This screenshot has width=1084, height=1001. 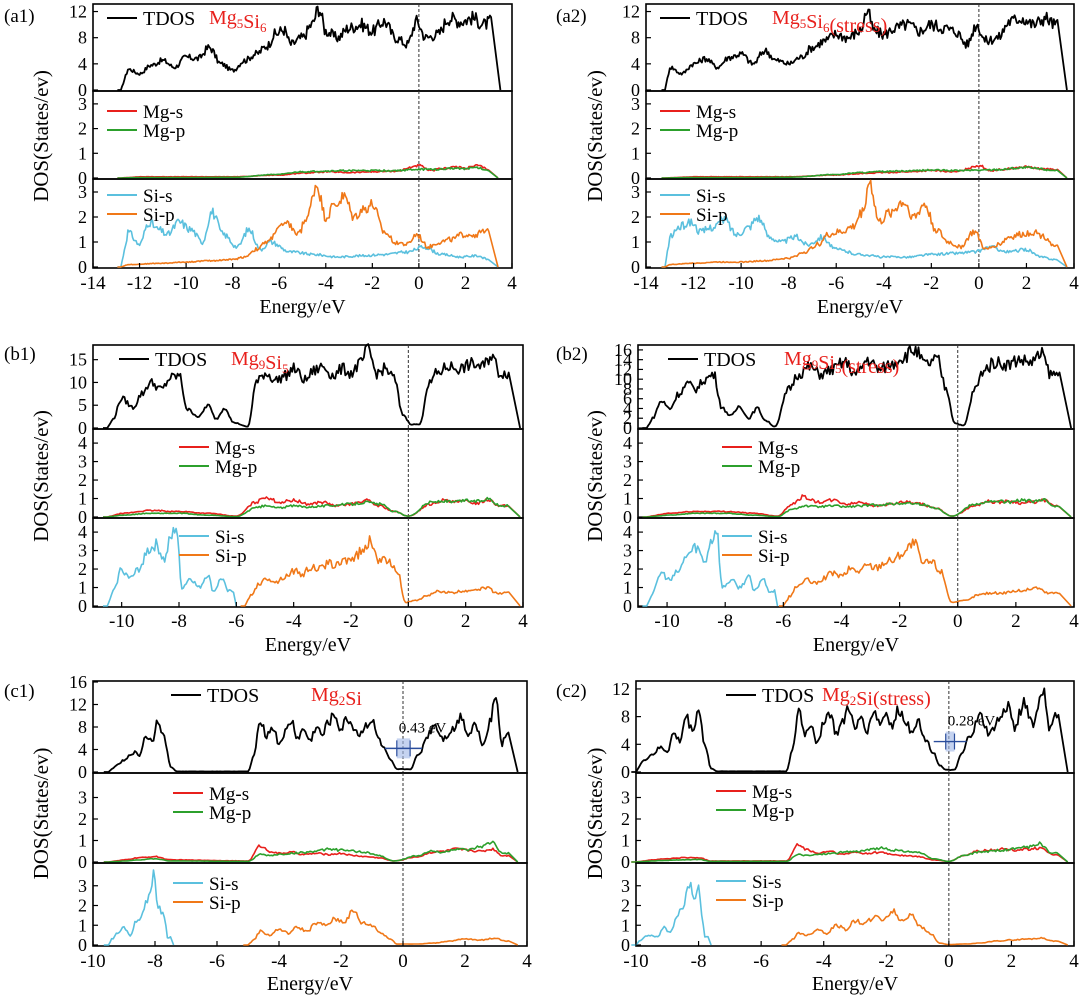 What do you see at coordinates (646, 283) in the screenshot?
I see `x-tick-label: -14` at bounding box center [646, 283].